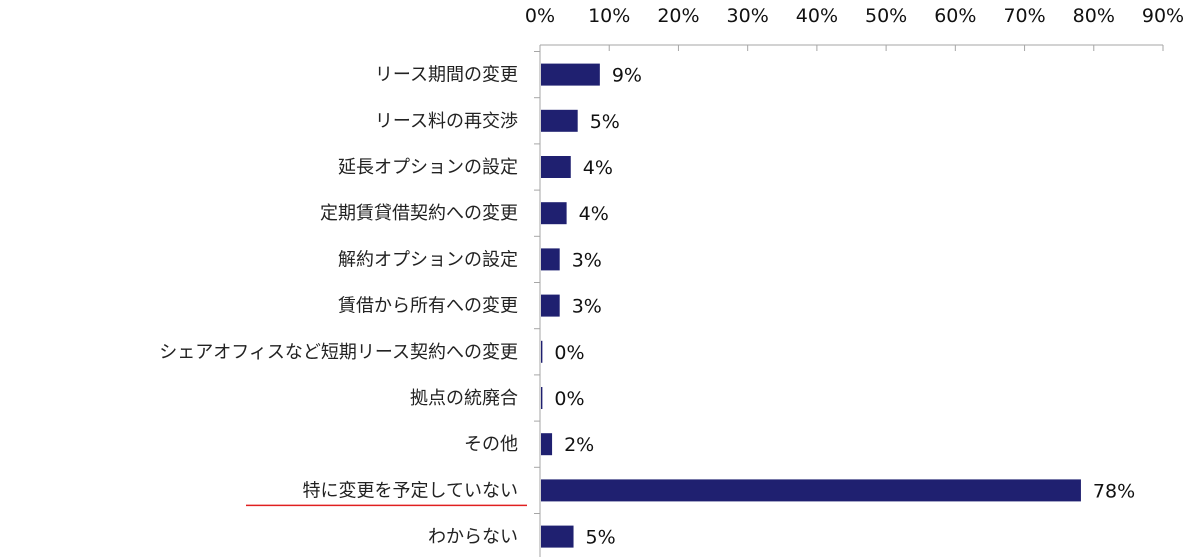 The height and width of the screenshot is (557, 1203). I want to click on category-label: リース期間の変更, so click(446, 75).